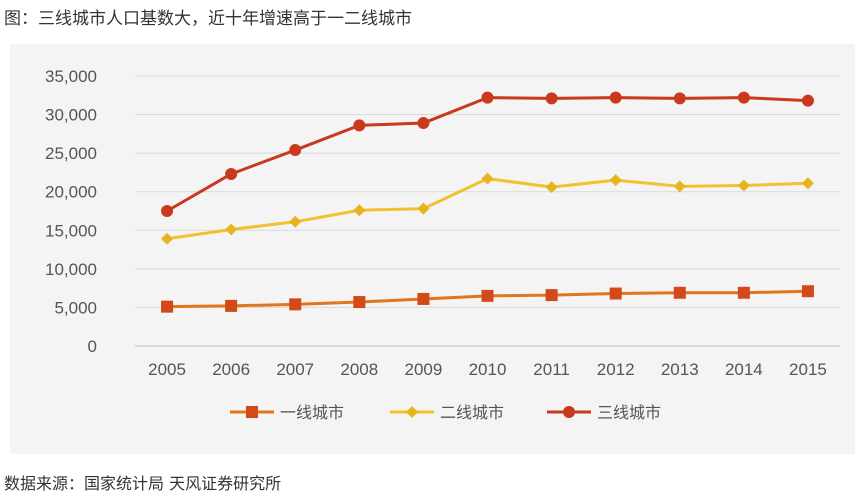 The width and height of the screenshot is (865, 500). I want to click on legend-item: 二线城市, so click(447, 412).